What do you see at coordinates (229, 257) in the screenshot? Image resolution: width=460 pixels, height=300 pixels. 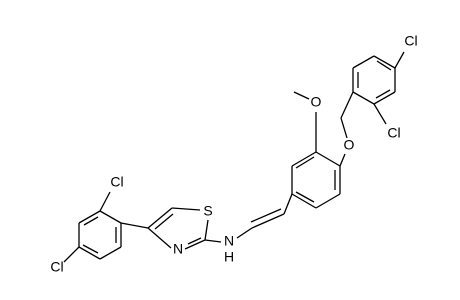 I see `atom-label: H` at bounding box center [229, 257].